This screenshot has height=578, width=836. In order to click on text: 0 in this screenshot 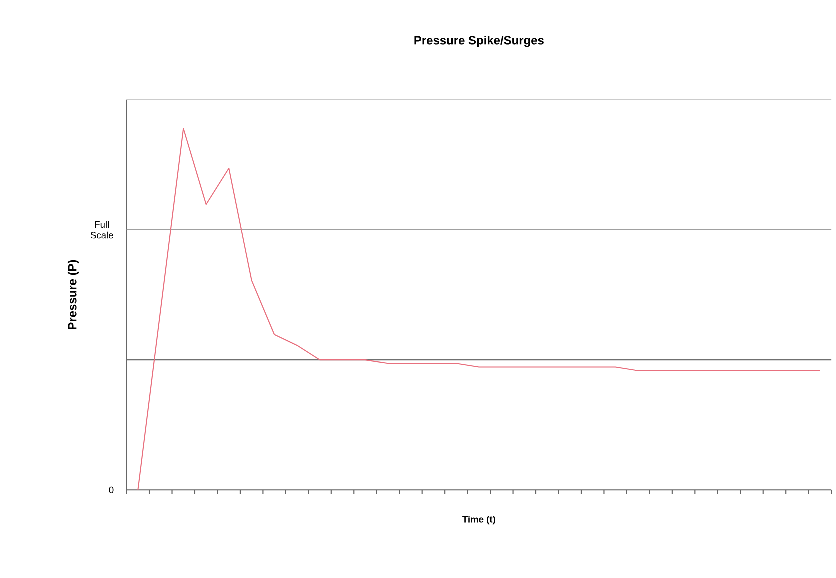, I will do `click(111, 490)`.